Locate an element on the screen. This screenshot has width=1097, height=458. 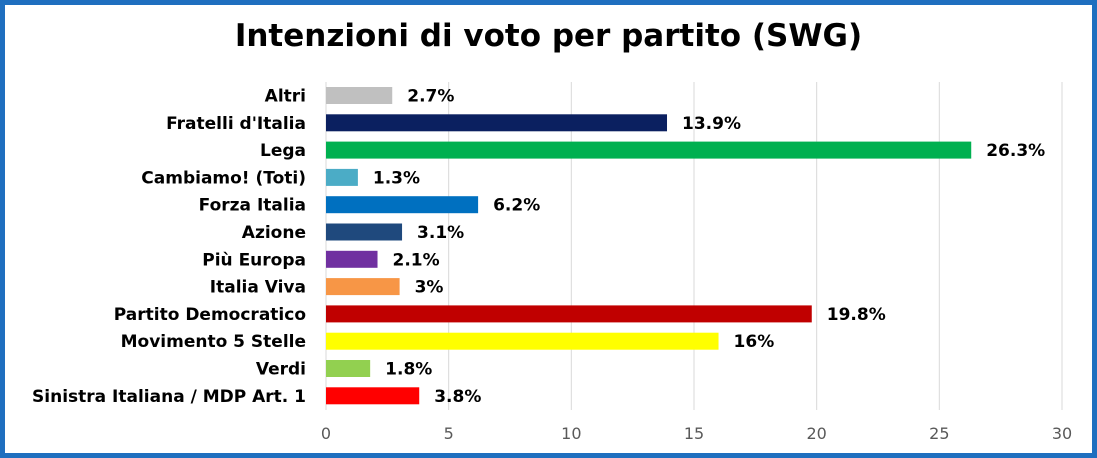
x-tick-label: 20 is located at coordinates (816, 433).